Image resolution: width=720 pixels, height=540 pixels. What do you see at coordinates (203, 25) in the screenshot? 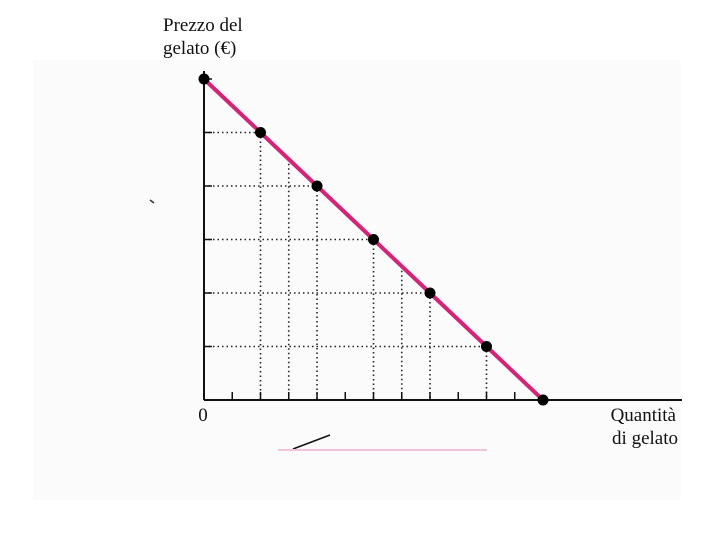
I see `y-axis-title-line-1: Prezzo del` at bounding box center [203, 25].